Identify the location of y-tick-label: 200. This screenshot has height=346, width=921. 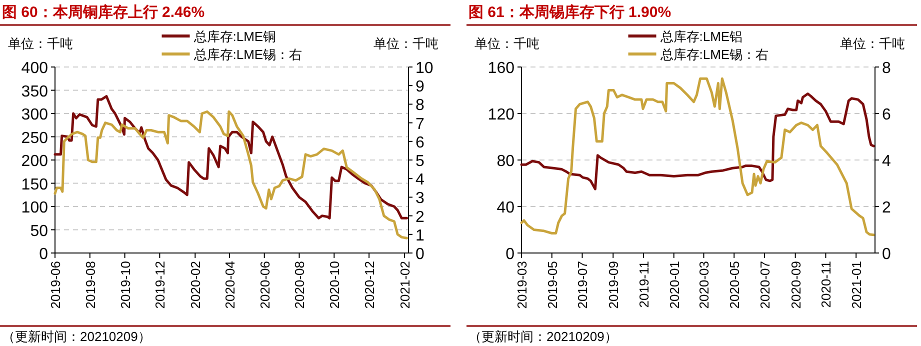
(34, 161).